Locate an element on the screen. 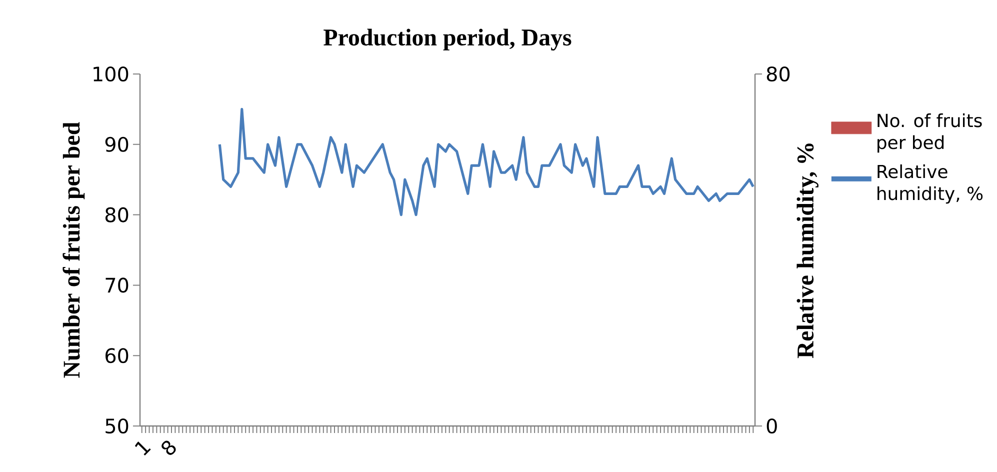 The image size is (997, 472). y2-tick-label: 80 is located at coordinates (778, 74).